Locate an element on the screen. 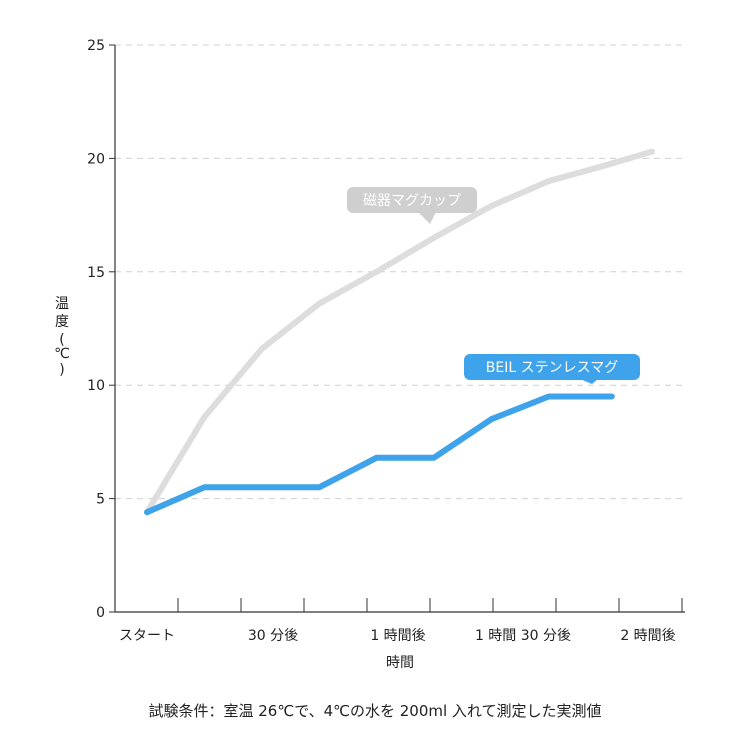  y-axis-title-char: 度 is located at coordinates (62, 322).